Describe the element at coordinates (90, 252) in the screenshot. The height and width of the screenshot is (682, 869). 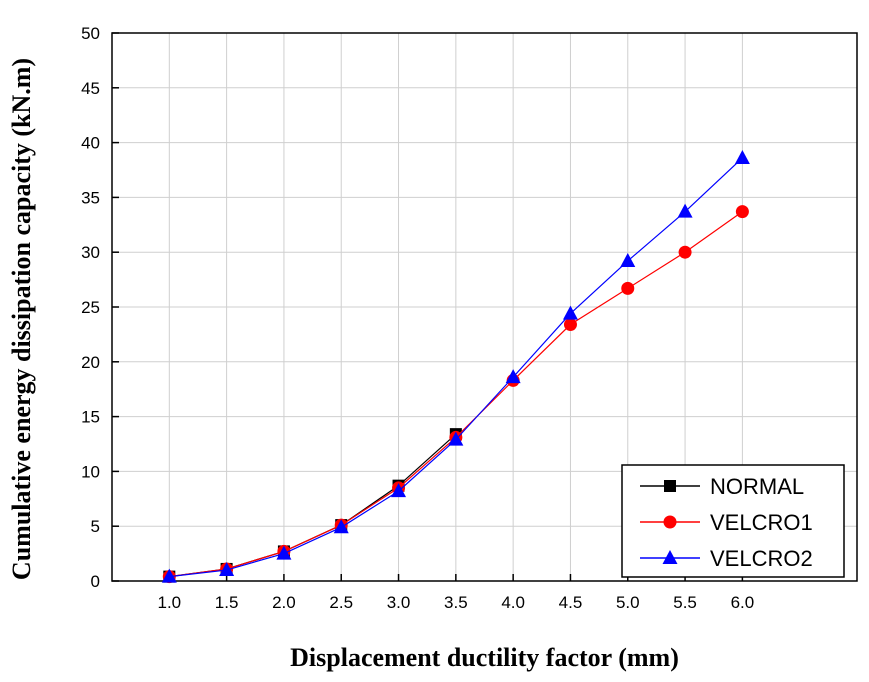
I see `y-tick-label: 30` at that location.